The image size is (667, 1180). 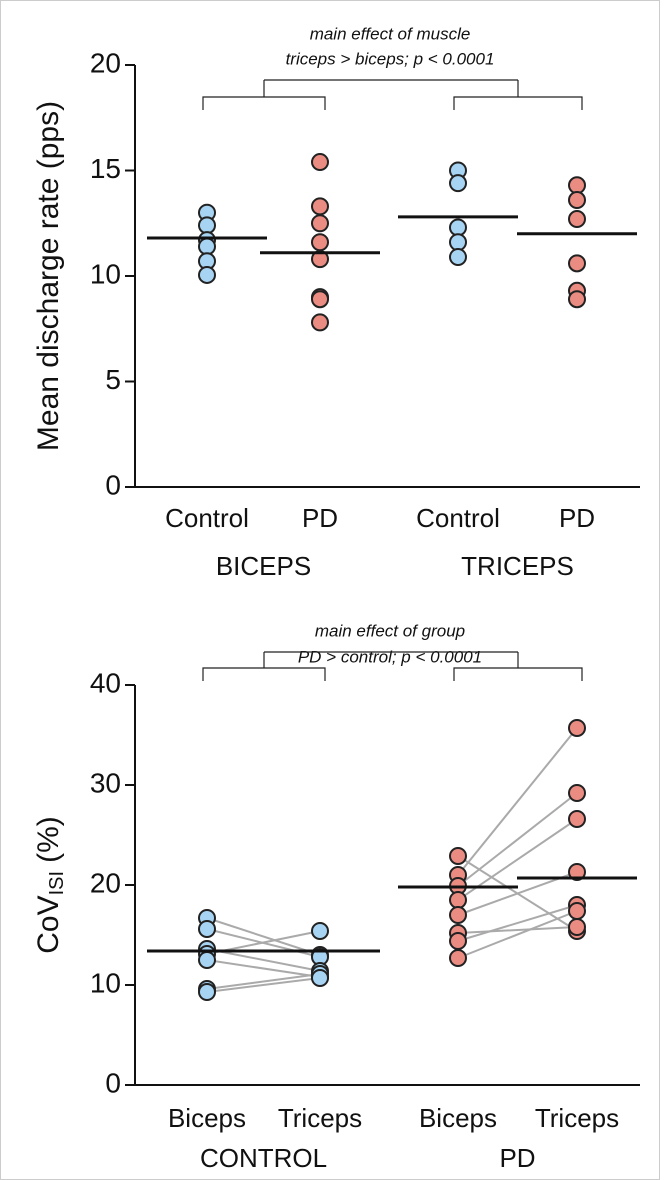 What do you see at coordinates (105, 782) in the screenshot?
I see `y-tick-label: 30` at bounding box center [105, 782].